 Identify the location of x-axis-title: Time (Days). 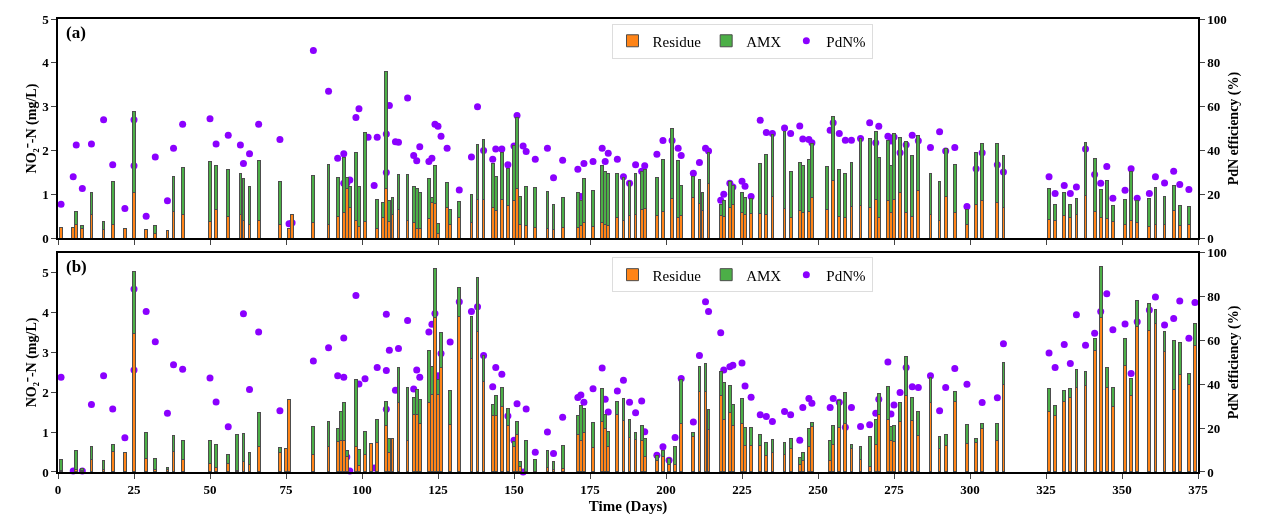
(628, 506).